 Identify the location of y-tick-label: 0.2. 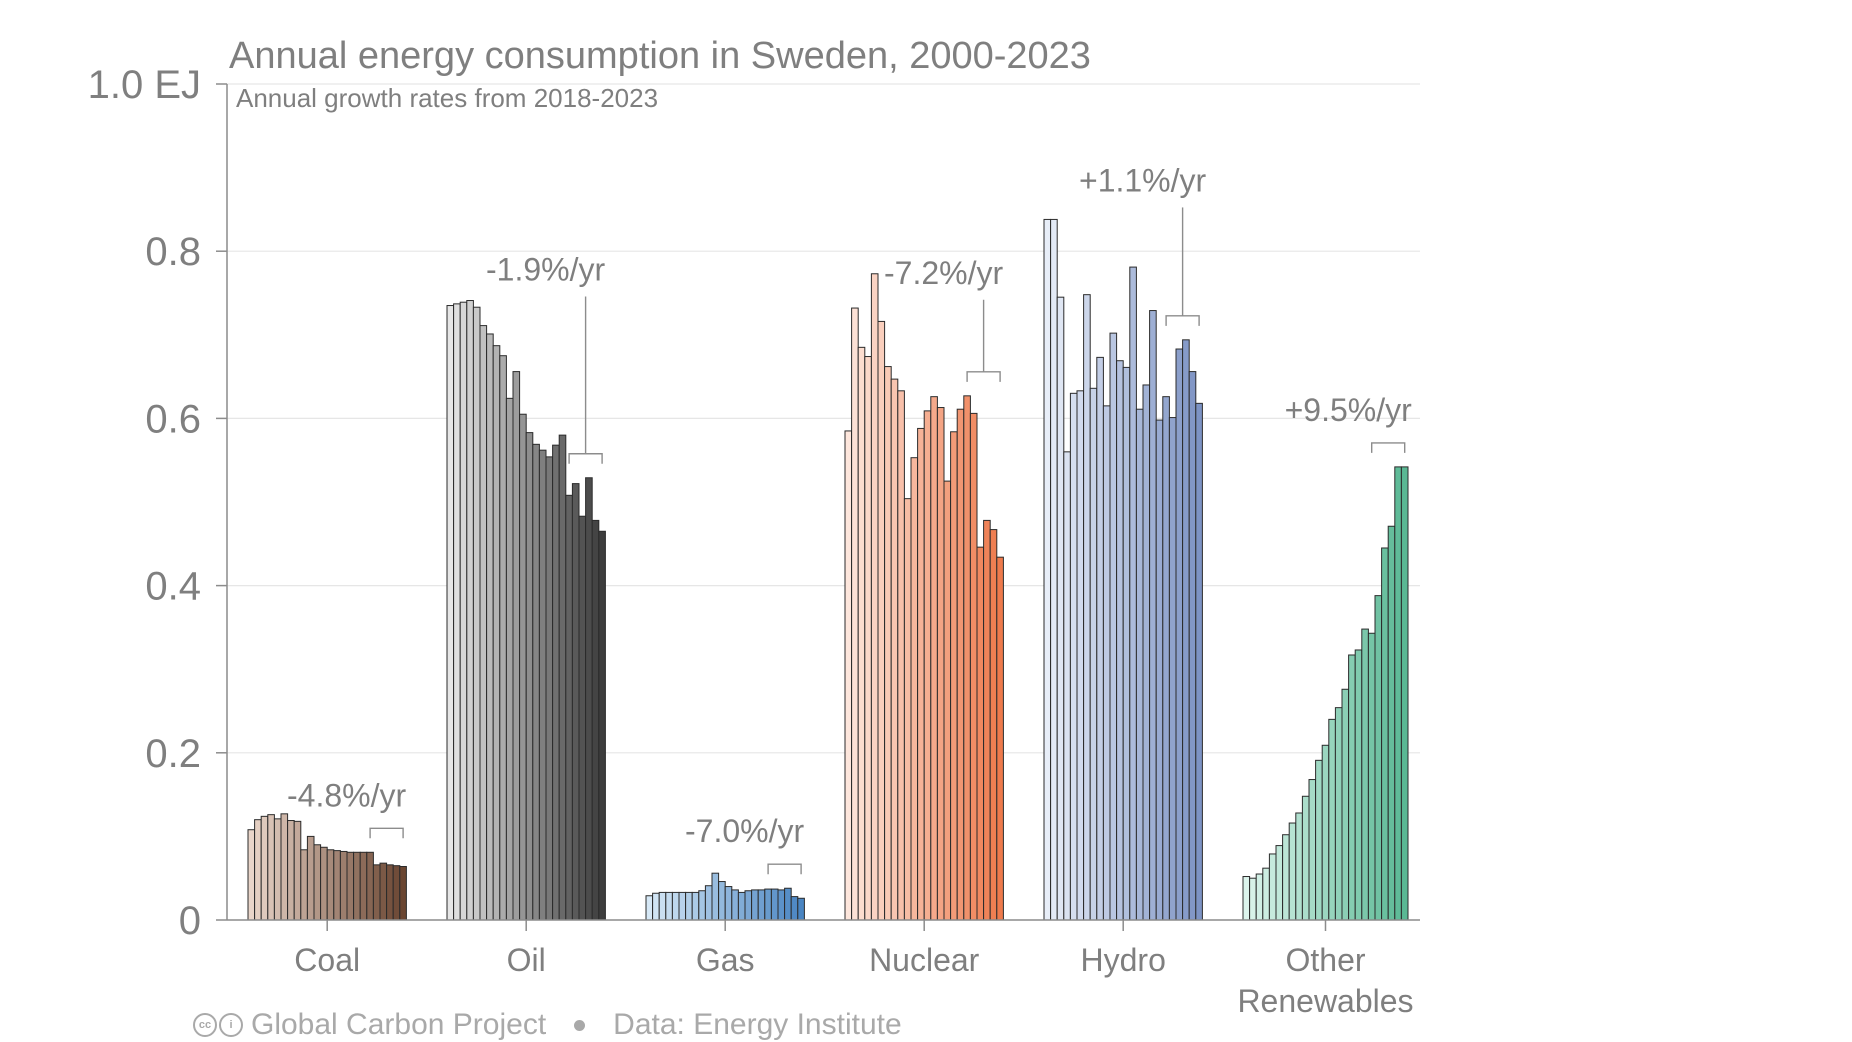
(173, 754).